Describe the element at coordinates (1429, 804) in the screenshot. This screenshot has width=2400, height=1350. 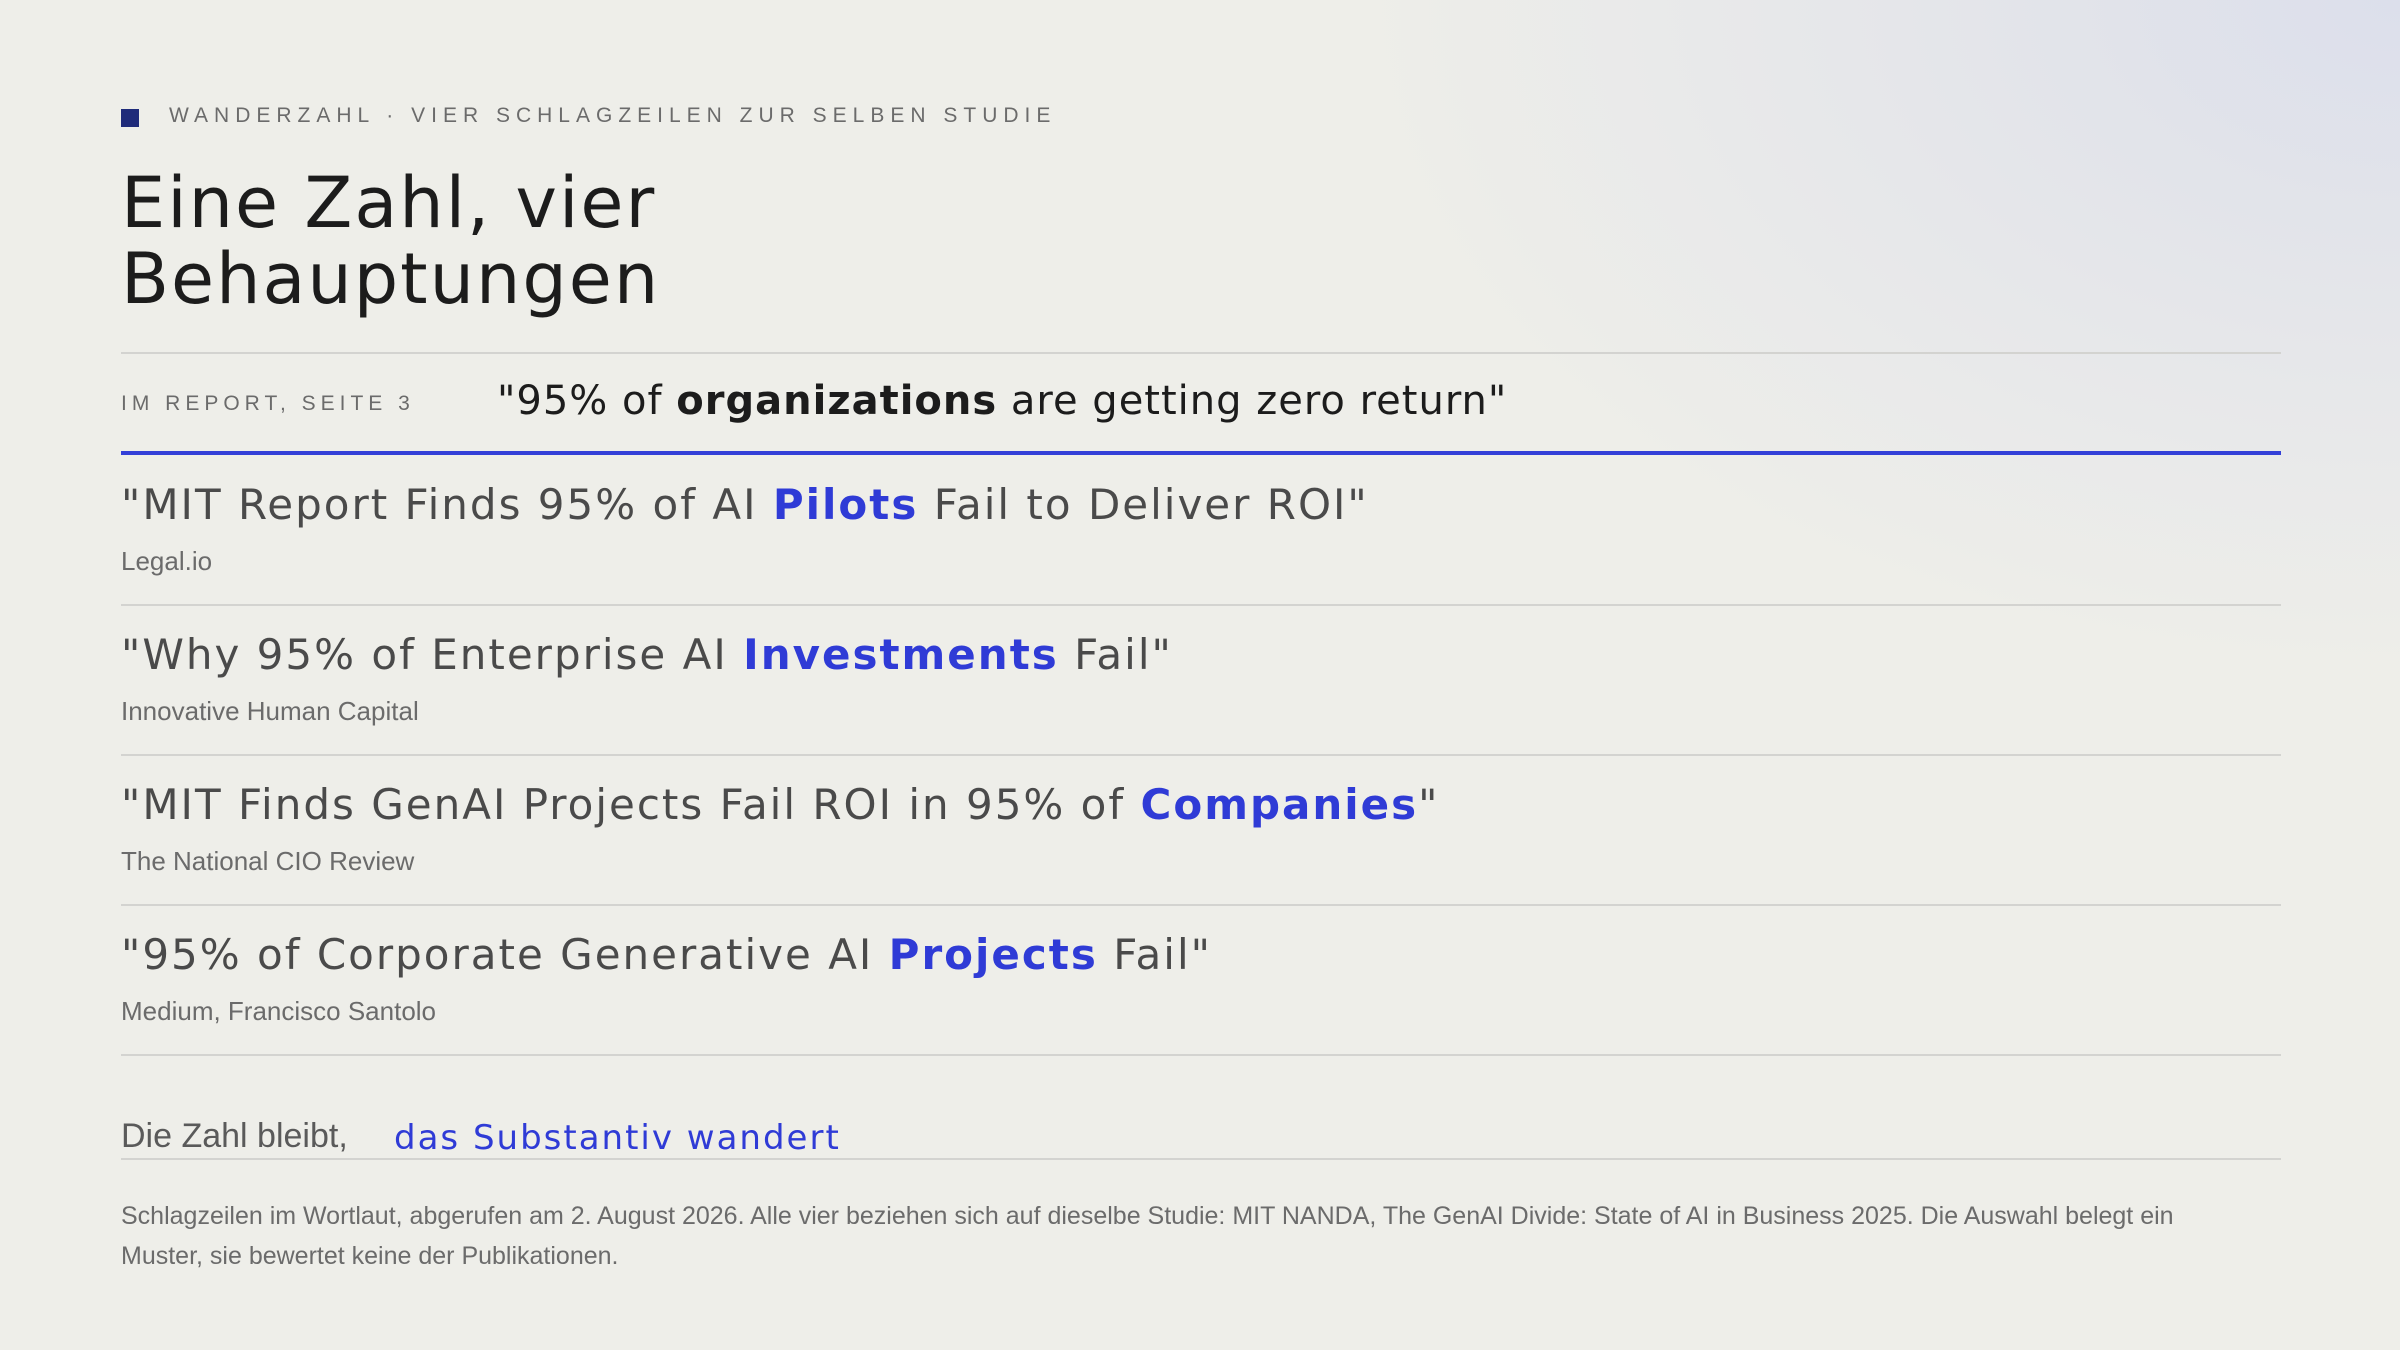
I see `headline-text: "` at that location.